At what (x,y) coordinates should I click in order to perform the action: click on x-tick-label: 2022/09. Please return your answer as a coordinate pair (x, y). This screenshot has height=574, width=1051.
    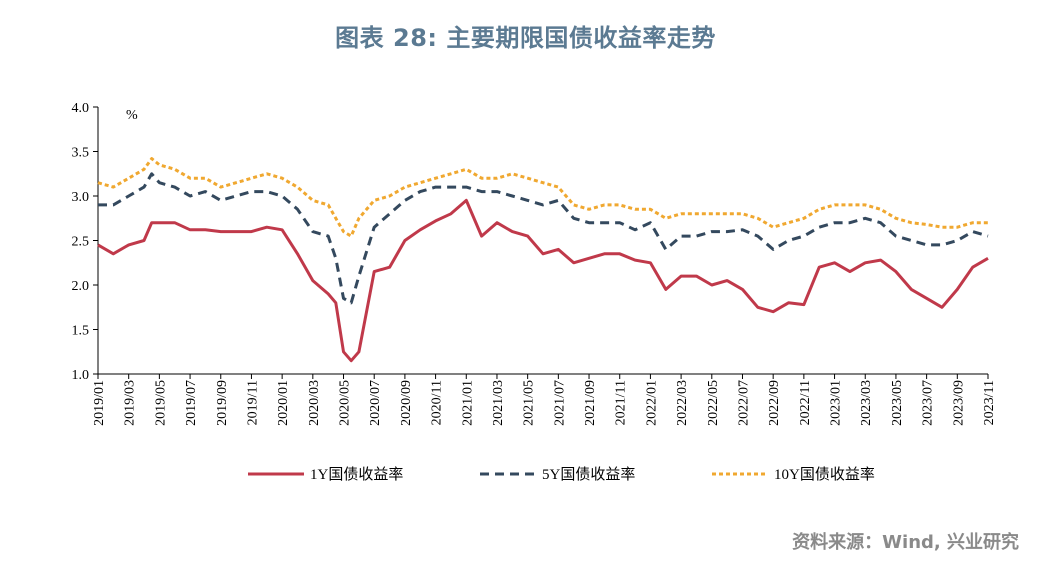
    Looking at the image, I should click on (774, 403).